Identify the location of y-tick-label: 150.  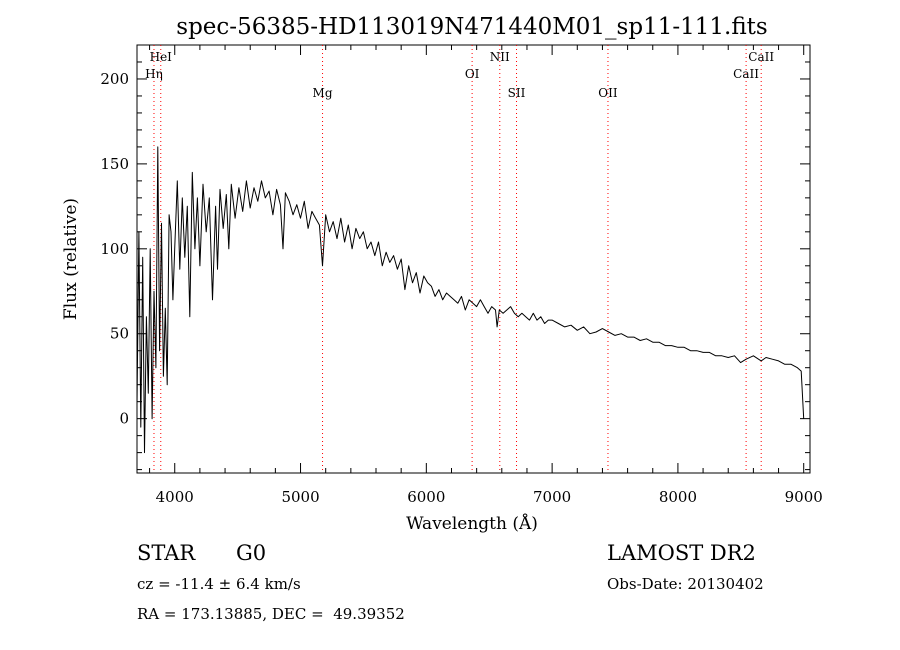
(114, 164).